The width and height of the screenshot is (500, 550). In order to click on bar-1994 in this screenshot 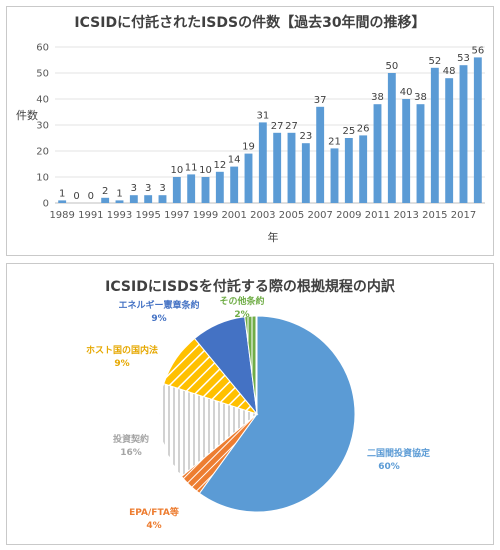, I will do `click(133, 199)`.